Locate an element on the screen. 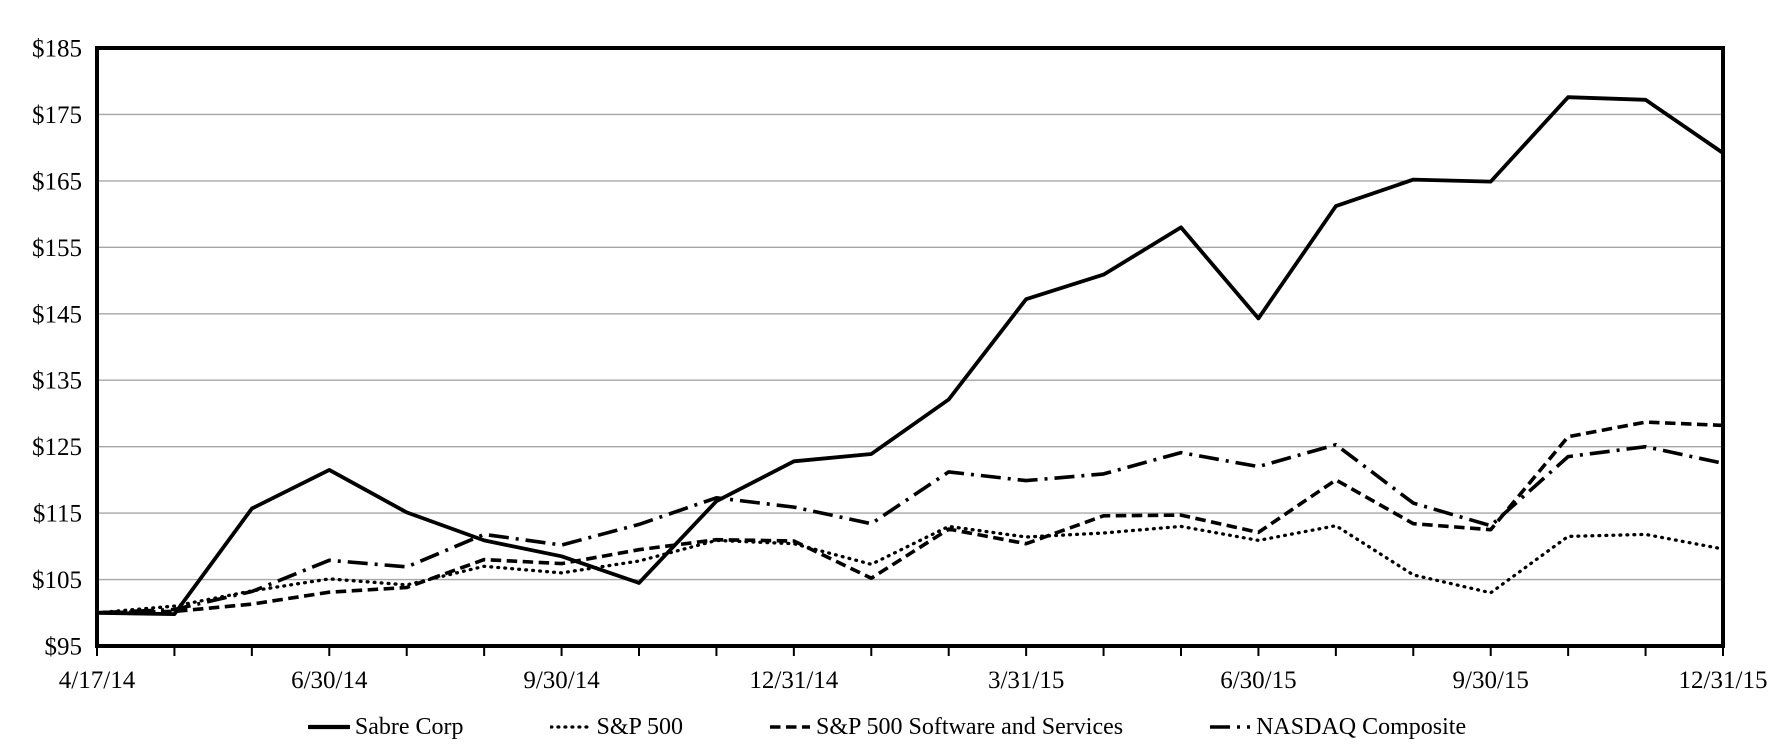 Image resolution: width=1774 pixels, height=754 pixels. legend-marker-solid-line-icon is located at coordinates (328, 727).